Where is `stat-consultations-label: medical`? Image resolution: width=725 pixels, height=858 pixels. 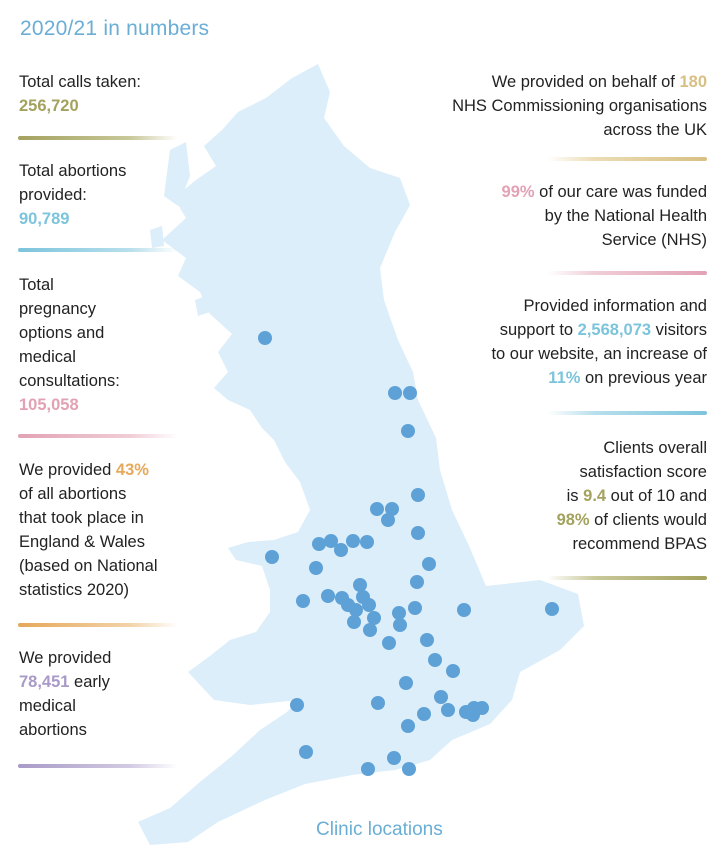 stat-consultations-label: medical is located at coordinates (47, 357).